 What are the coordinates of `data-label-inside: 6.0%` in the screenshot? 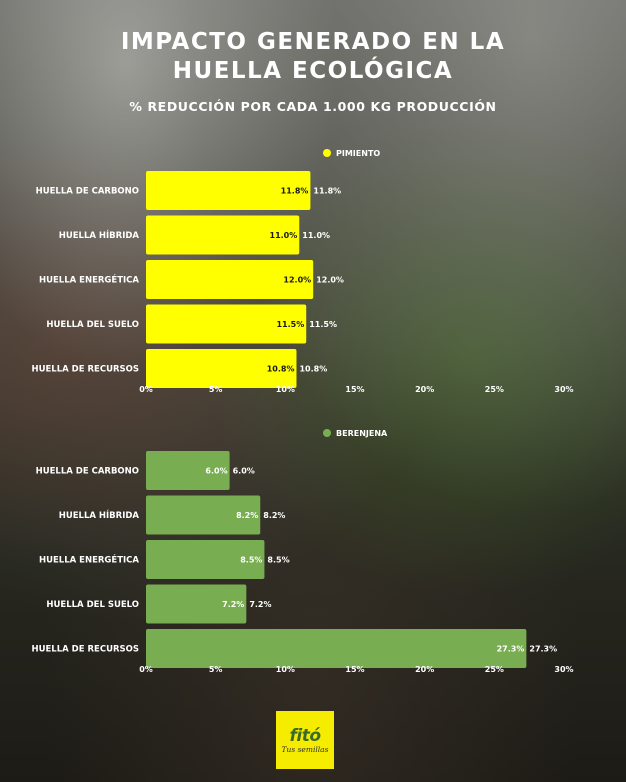 It's located at (216, 471).